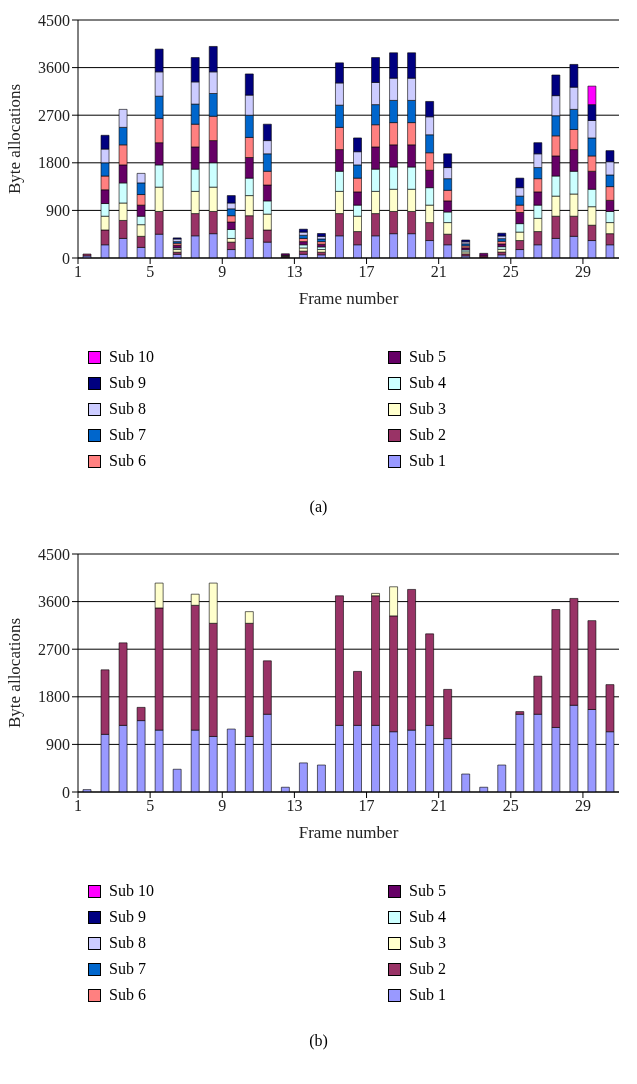 The height and width of the screenshot is (1084, 637). What do you see at coordinates (318, 1041) in the screenshot?
I see `text: (b)` at bounding box center [318, 1041].